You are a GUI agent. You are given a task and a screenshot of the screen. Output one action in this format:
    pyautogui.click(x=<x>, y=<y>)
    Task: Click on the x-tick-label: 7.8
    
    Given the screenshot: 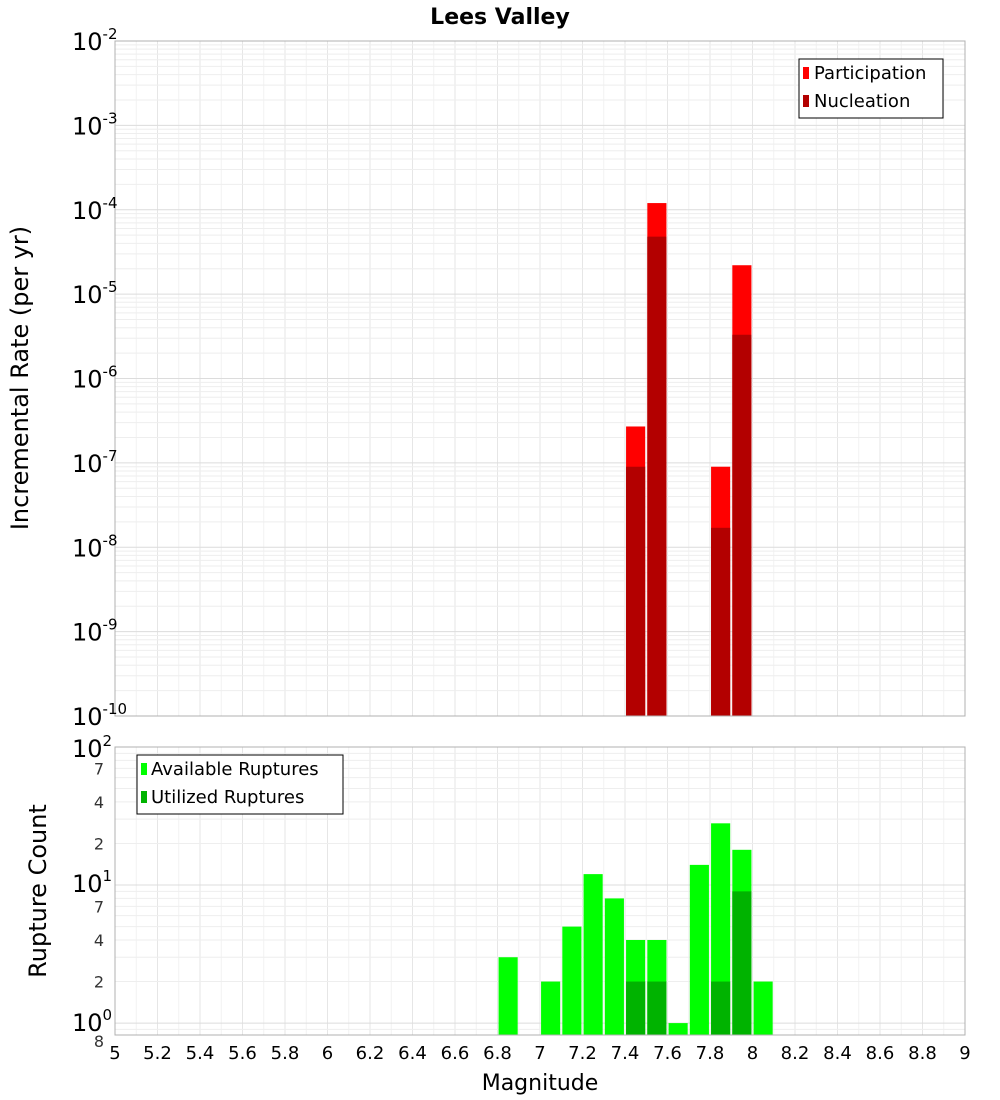 What is the action you would take?
    pyautogui.click(x=710, y=1053)
    